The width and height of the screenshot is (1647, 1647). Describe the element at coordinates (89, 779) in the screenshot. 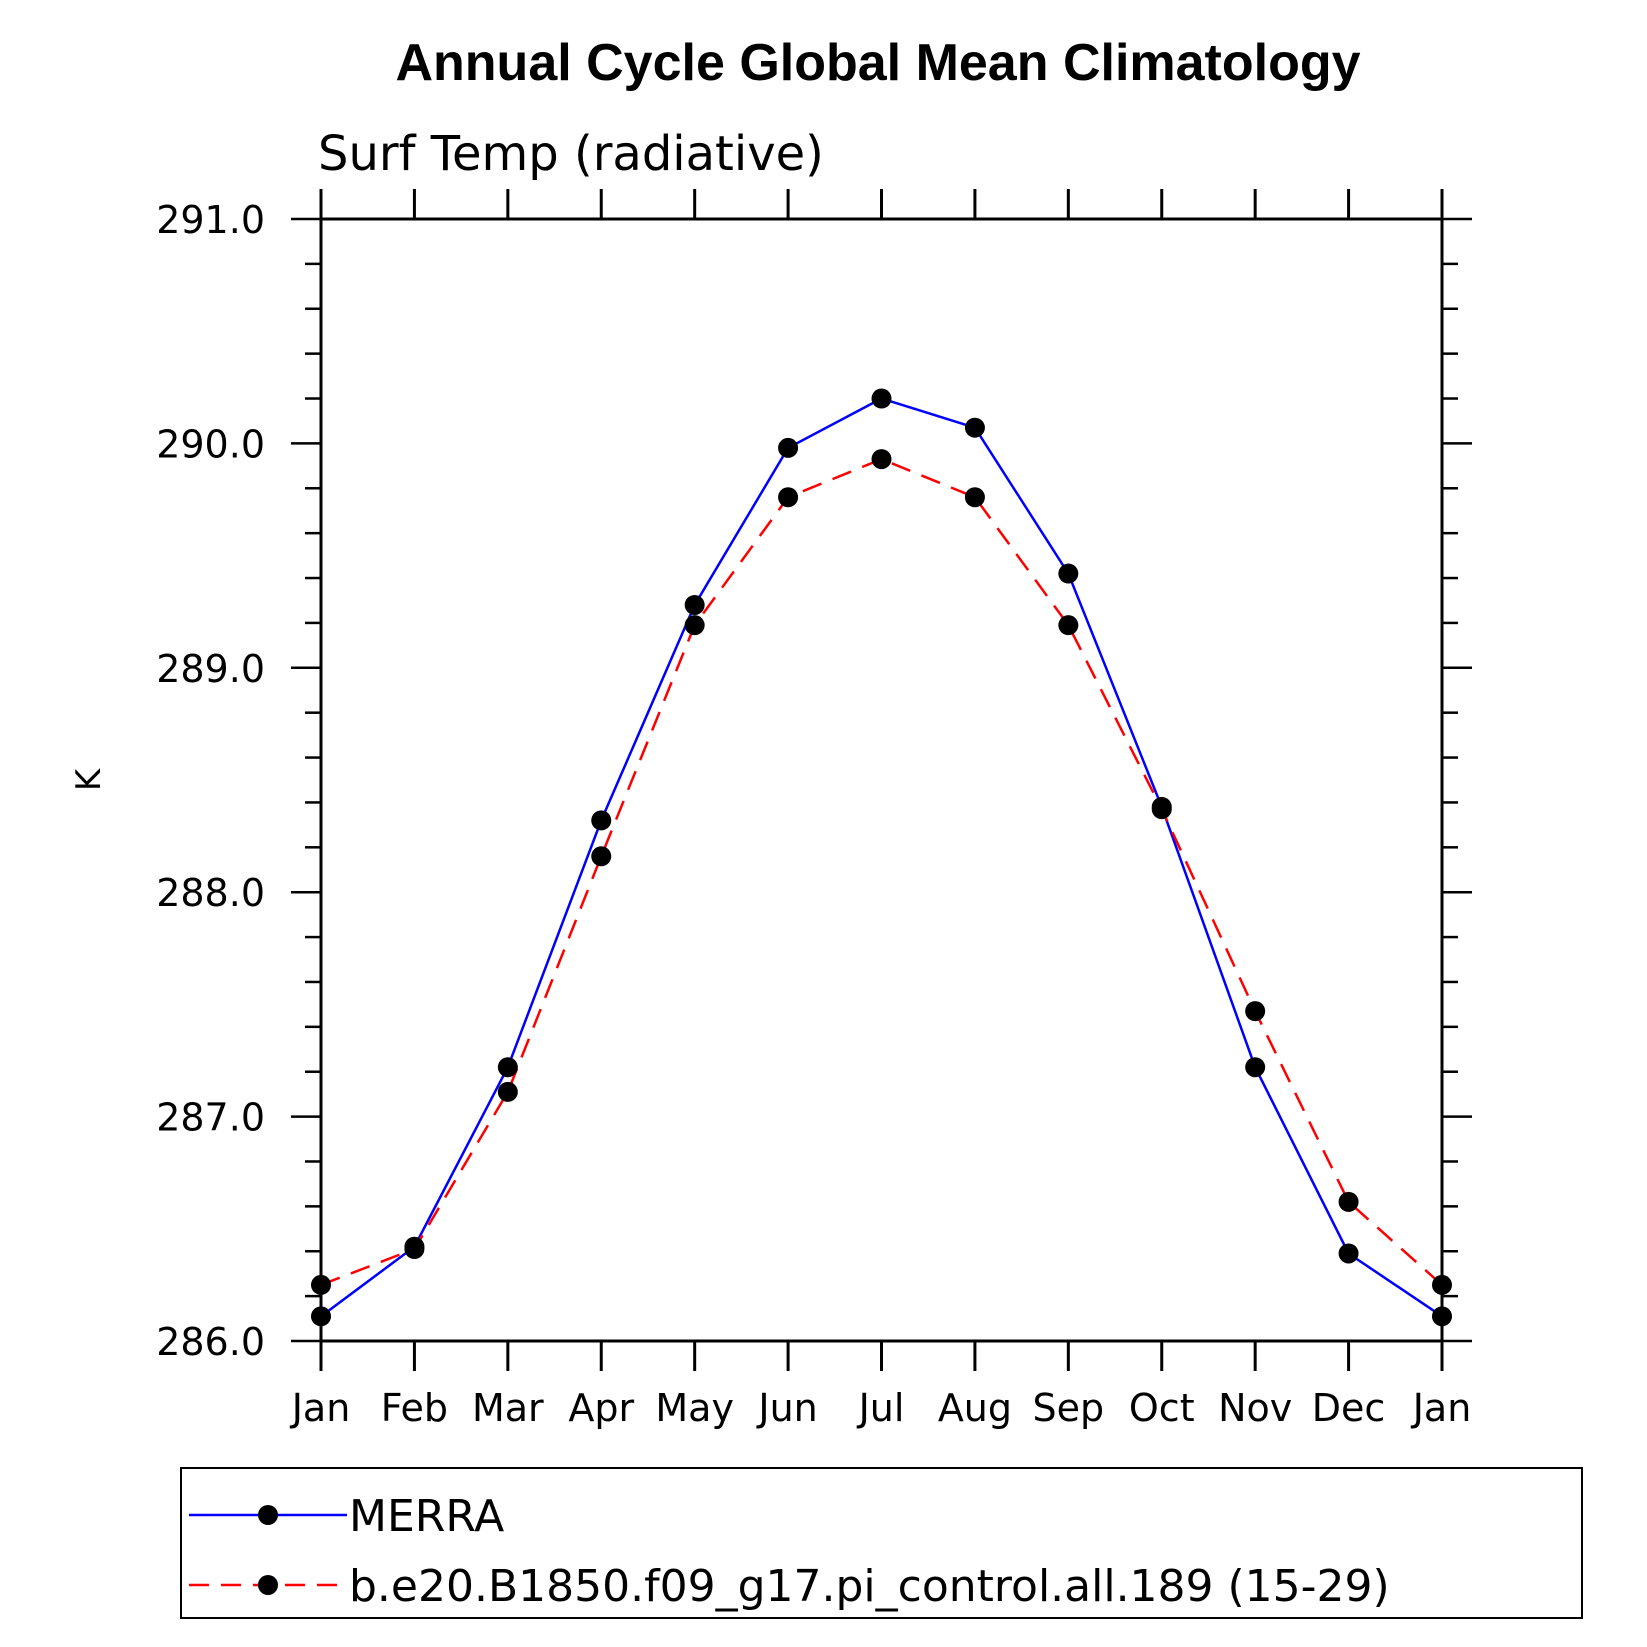

I see `y-axis-label: K` at that location.